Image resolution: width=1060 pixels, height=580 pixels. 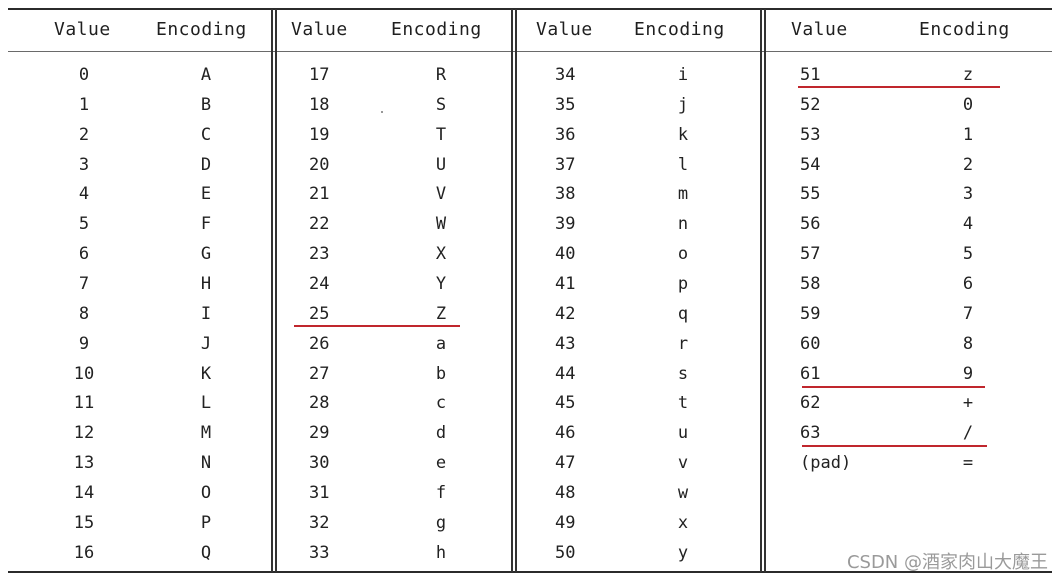 What do you see at coordinates (565, 224) in the screenshot?
I see `value-cell: 39` at bounding box center [565, 224].